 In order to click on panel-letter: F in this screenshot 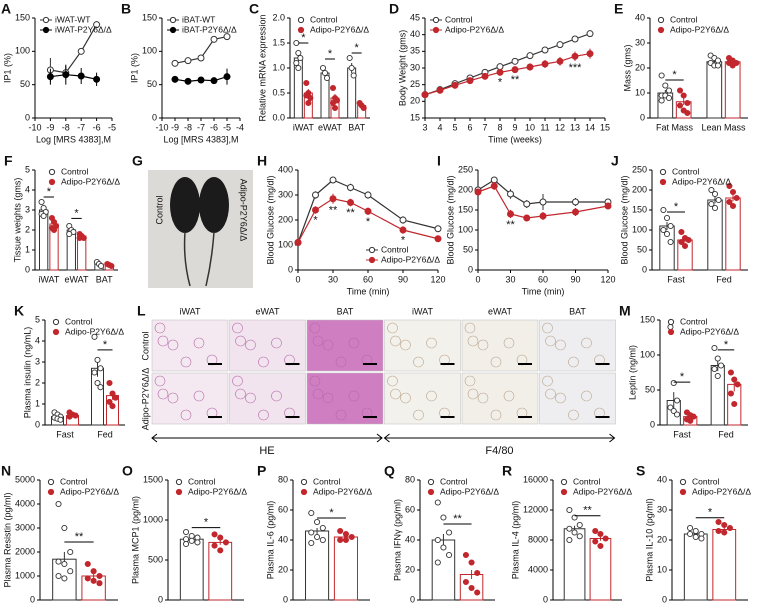, I will do `click(8, 161)`.